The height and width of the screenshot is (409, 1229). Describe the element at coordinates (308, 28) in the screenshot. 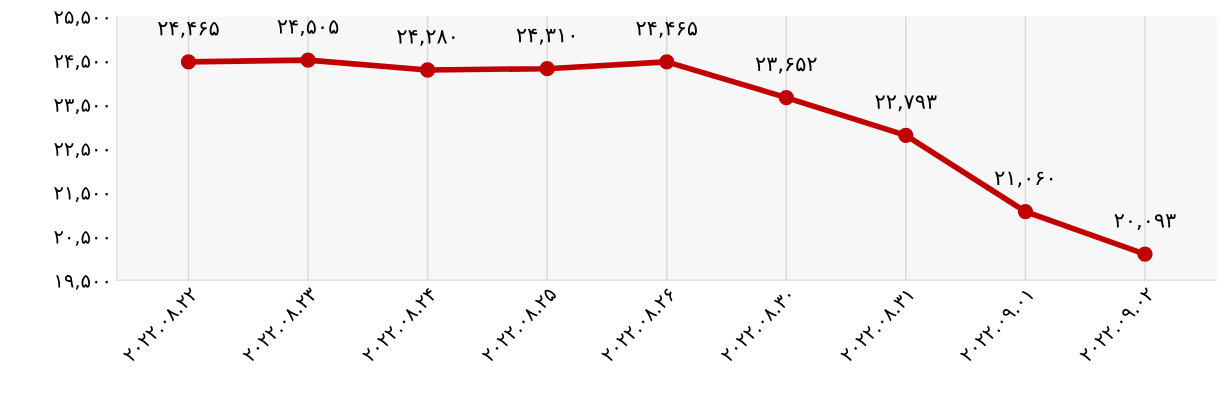

I see `data-label: ۲۴,۵۰۵` at that location.